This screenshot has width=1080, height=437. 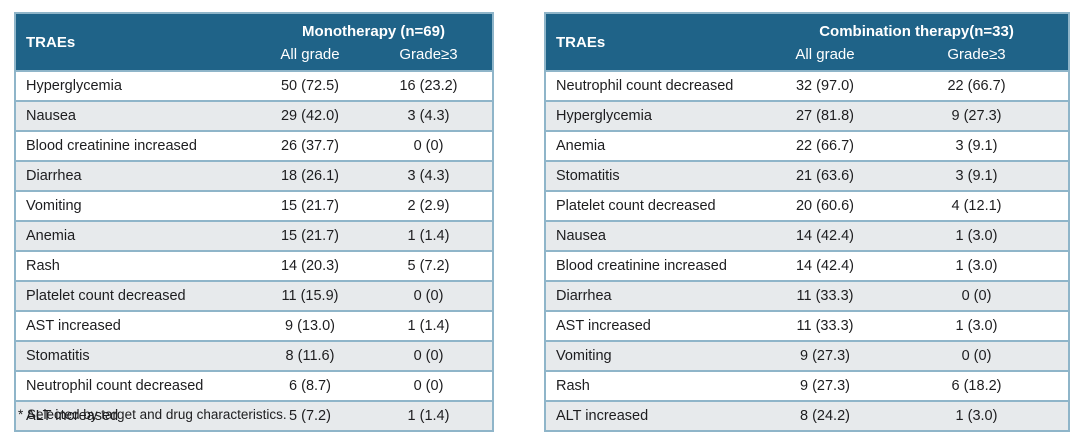 What do you see at coordinates (254, 386) in the screenshot?
I see `table-row: Neutrophil count decreased 6 (8.7) 0 (0)` at bounding box center [254, 386].